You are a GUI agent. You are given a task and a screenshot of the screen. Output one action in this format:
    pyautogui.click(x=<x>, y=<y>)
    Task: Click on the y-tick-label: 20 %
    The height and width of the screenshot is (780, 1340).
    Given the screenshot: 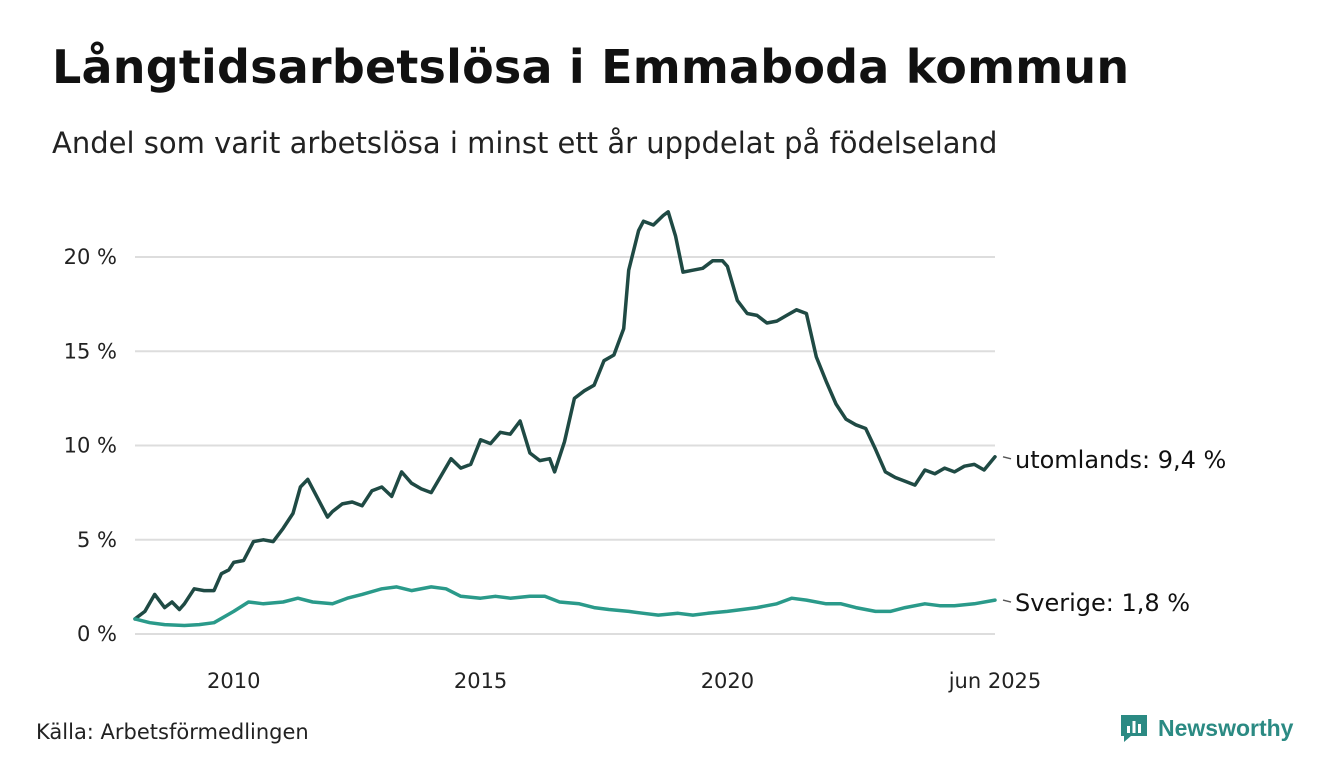 What is the action you would take?
    pyautogui.click(x=90, y=257)
    